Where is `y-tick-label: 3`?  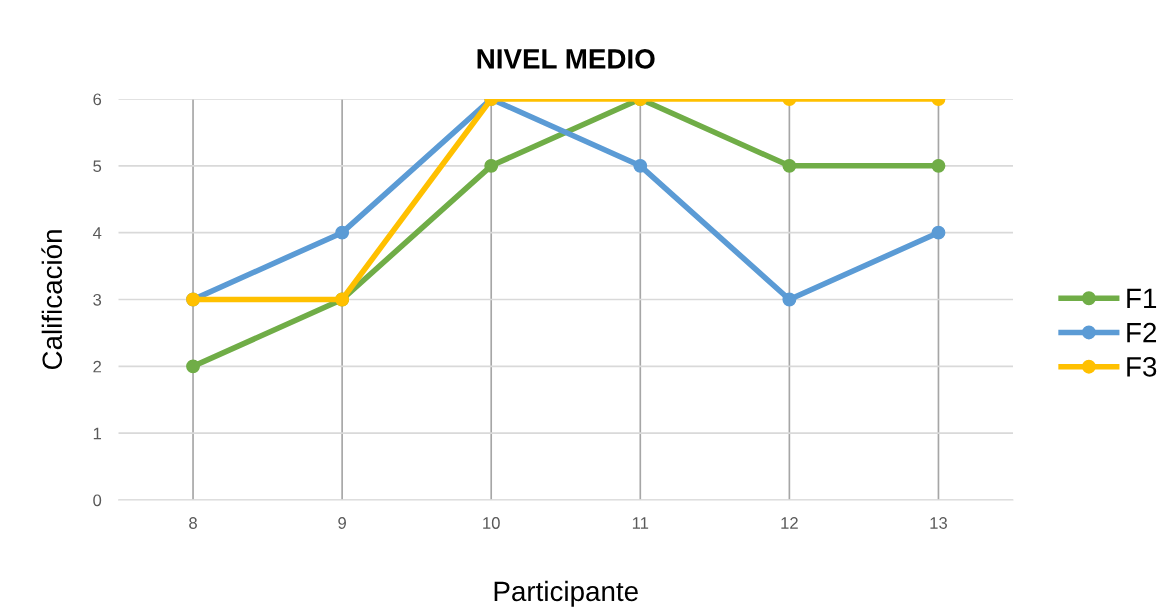
y-tick-label: 3 is located at coordinates (97, 299).